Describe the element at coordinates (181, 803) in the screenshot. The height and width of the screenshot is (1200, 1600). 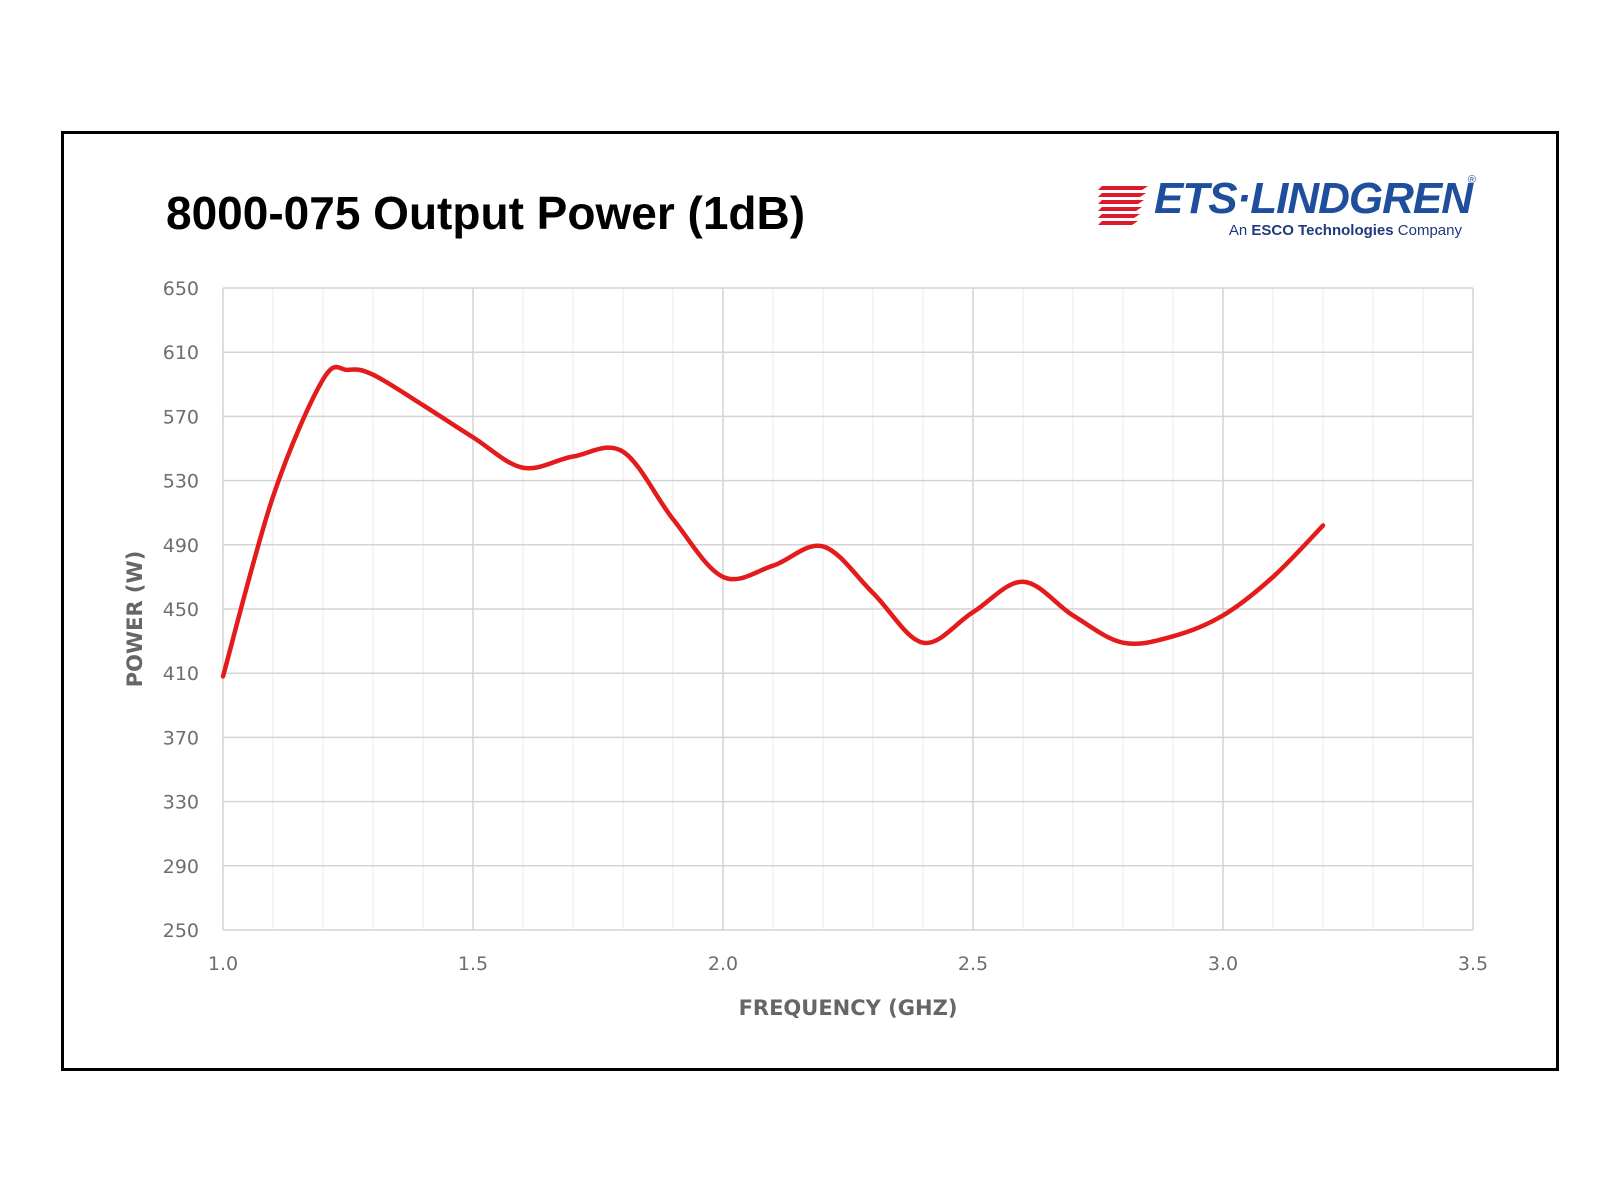
I see `y-tick-label: 330` at that location.